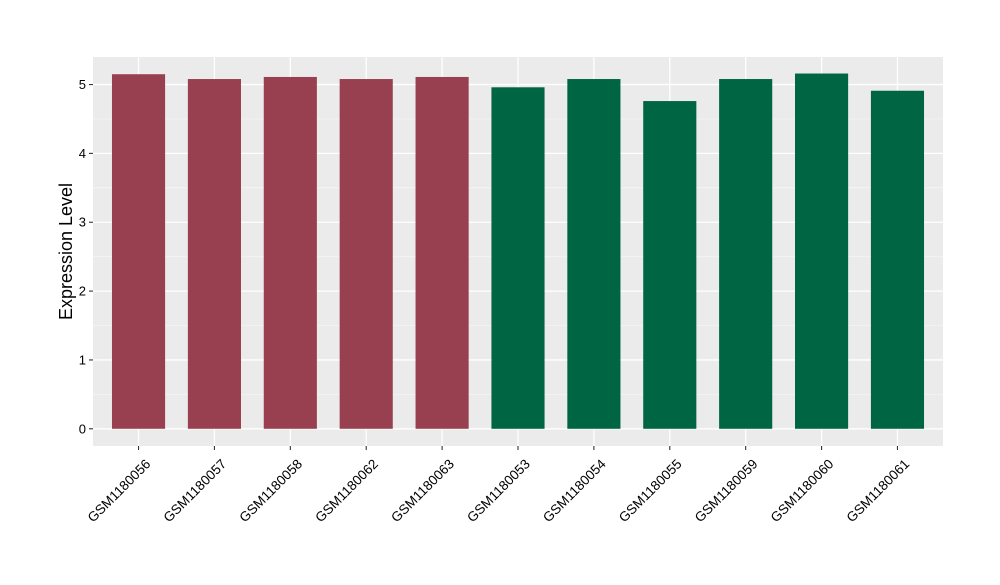 This screenshot has height=585, width=1000. I want to click on bar-GSM1180063, so click(442, 252).